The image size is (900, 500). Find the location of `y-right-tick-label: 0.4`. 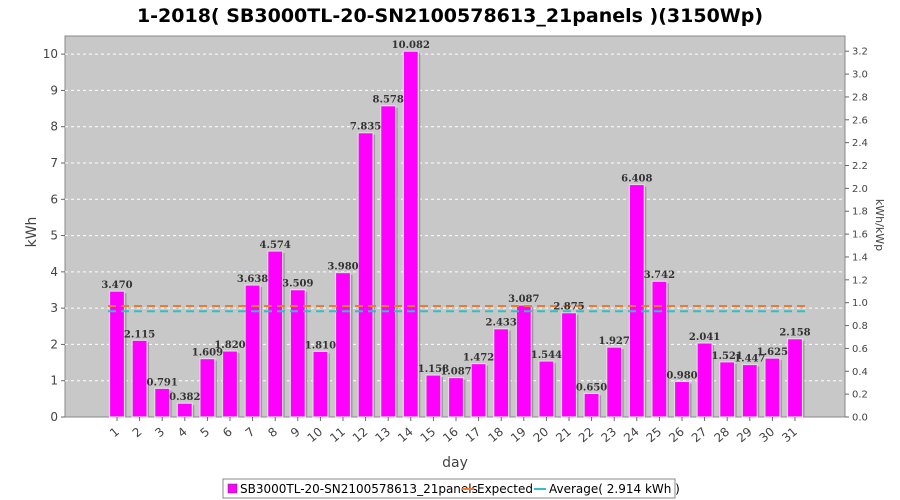

y-right-tick-label: 0.4 is located at coordinates (860, 372).